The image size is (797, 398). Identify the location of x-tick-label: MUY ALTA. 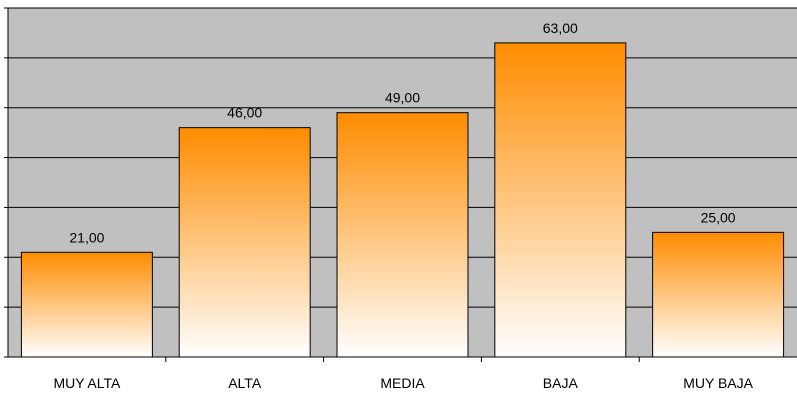
(87, 383).